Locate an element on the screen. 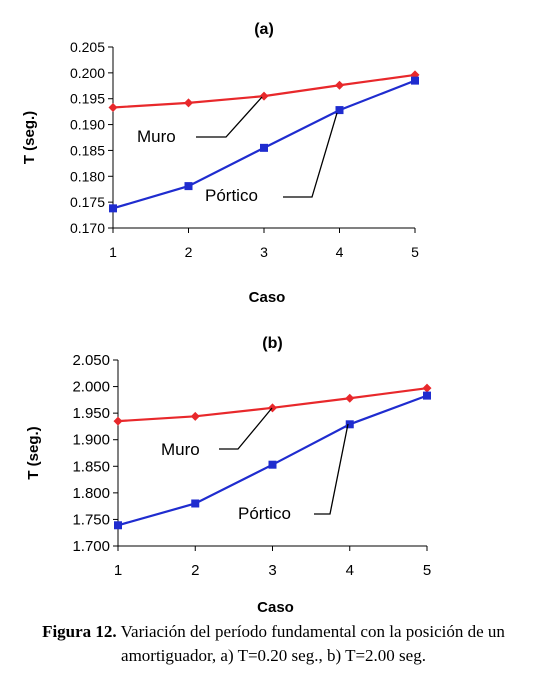 Image resolution: width=547 pixels, height=683 pixels. chart-a-title: (a) is located at coordinates (264, 29).